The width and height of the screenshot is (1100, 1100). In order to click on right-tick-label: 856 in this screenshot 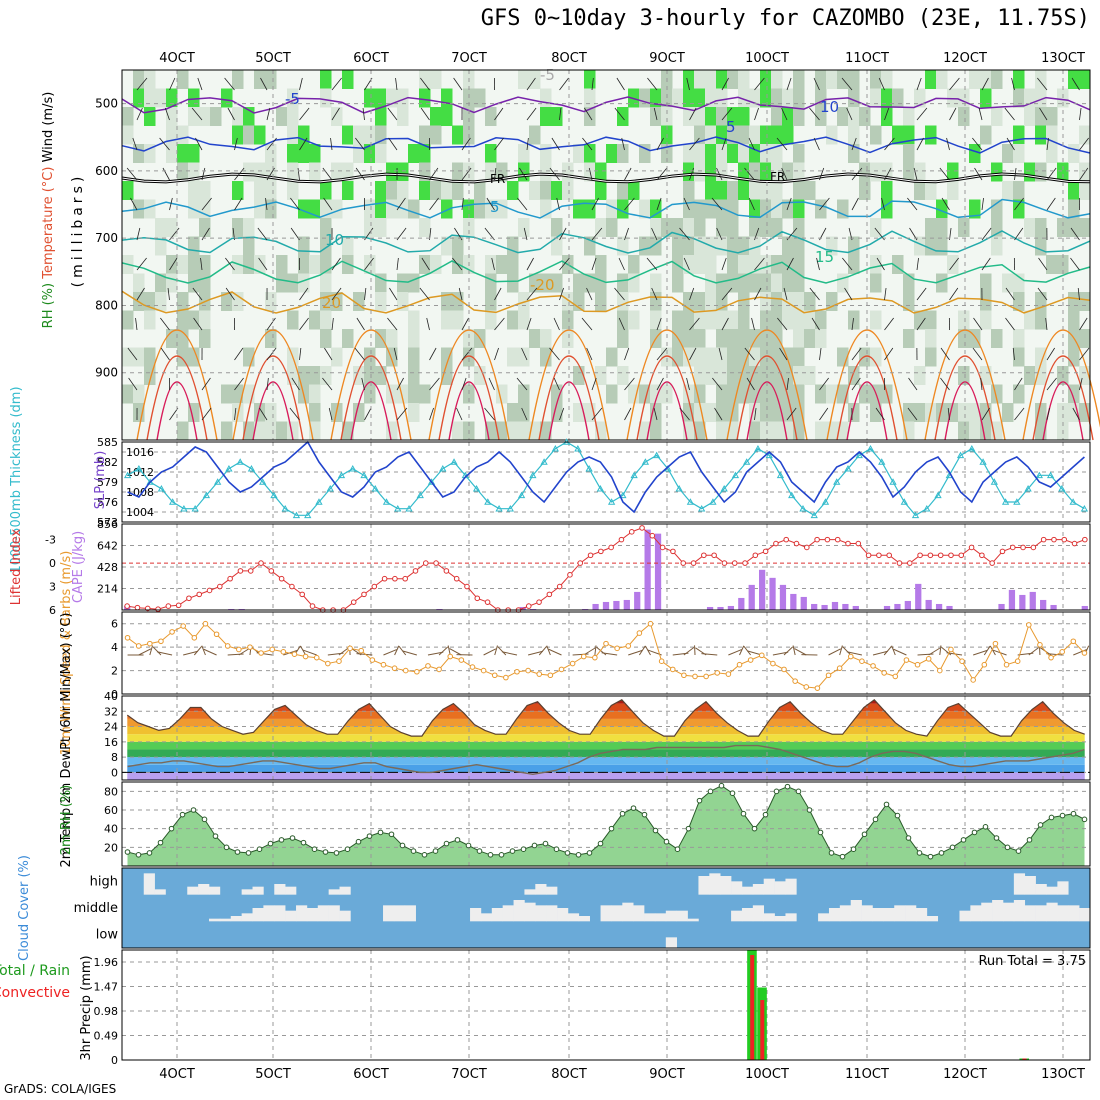, I will do `click(107, 524)`.